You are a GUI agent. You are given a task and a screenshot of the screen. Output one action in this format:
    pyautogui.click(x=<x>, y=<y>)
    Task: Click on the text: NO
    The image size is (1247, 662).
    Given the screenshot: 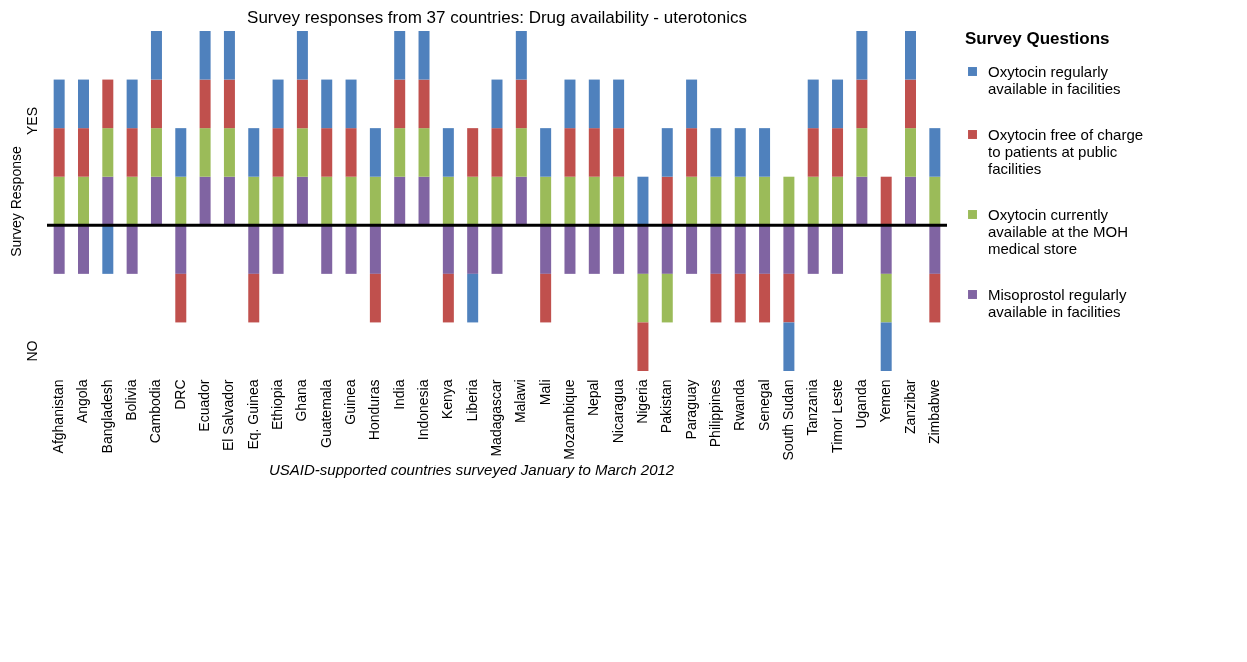 What is the action you would take?
    pyautogui.click(x=32, y=351)
    